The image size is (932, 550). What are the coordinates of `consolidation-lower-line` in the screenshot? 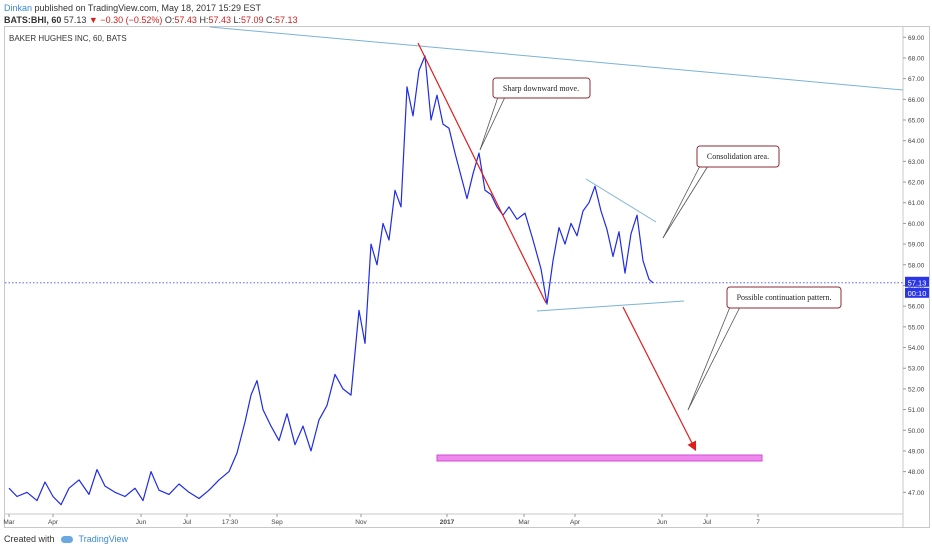 It's located at (610, 306).